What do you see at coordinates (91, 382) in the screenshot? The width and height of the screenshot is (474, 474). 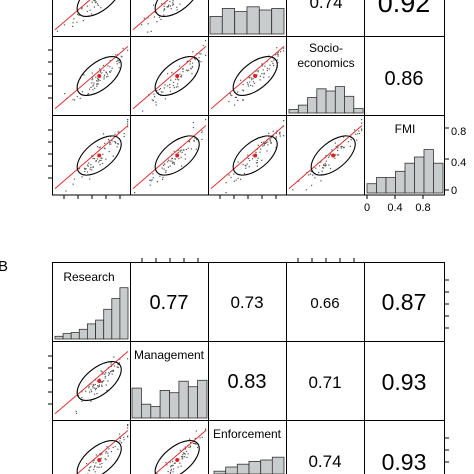 I see `b-r2c1-fit-line` at bounding box center [91, 382].